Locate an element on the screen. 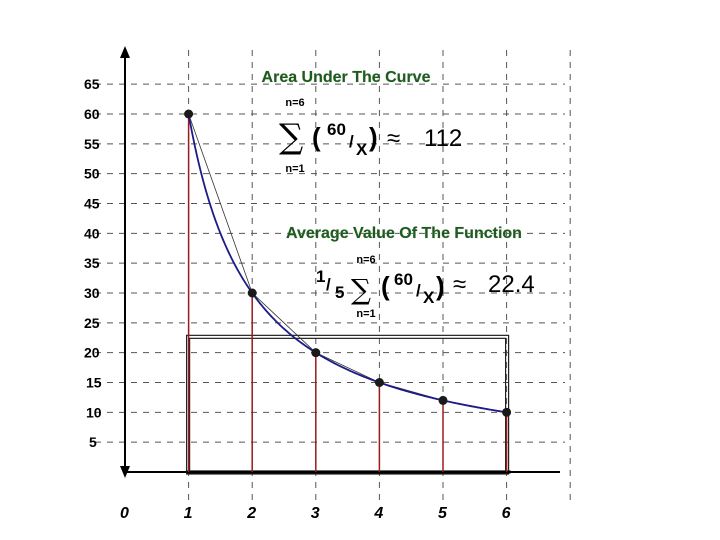 The image size is (720, 540). x-tick-label: 4 is located at coordinates (378, 513).